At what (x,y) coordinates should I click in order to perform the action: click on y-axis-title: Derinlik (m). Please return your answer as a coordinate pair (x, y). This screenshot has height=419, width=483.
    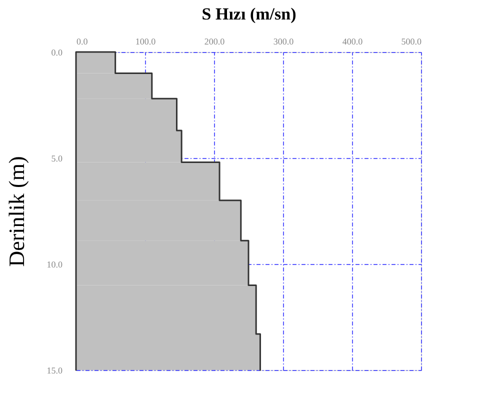
    Looking at the image, I should click on (16, 211).